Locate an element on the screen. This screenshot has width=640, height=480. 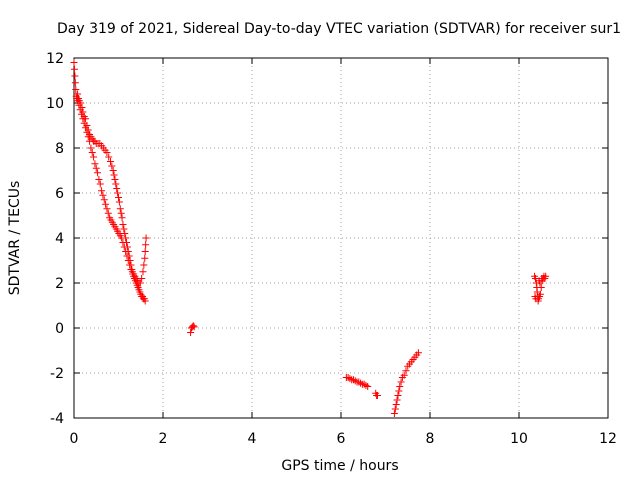
y-tick-label: 8 is located at coordinates (59, 149).